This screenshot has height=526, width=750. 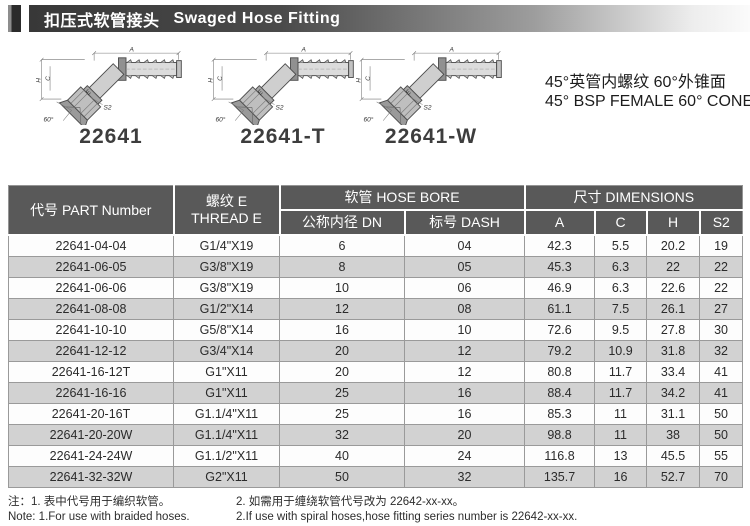 I want to click on table-cell: G5/8"X14, so click(x=226, y=330).